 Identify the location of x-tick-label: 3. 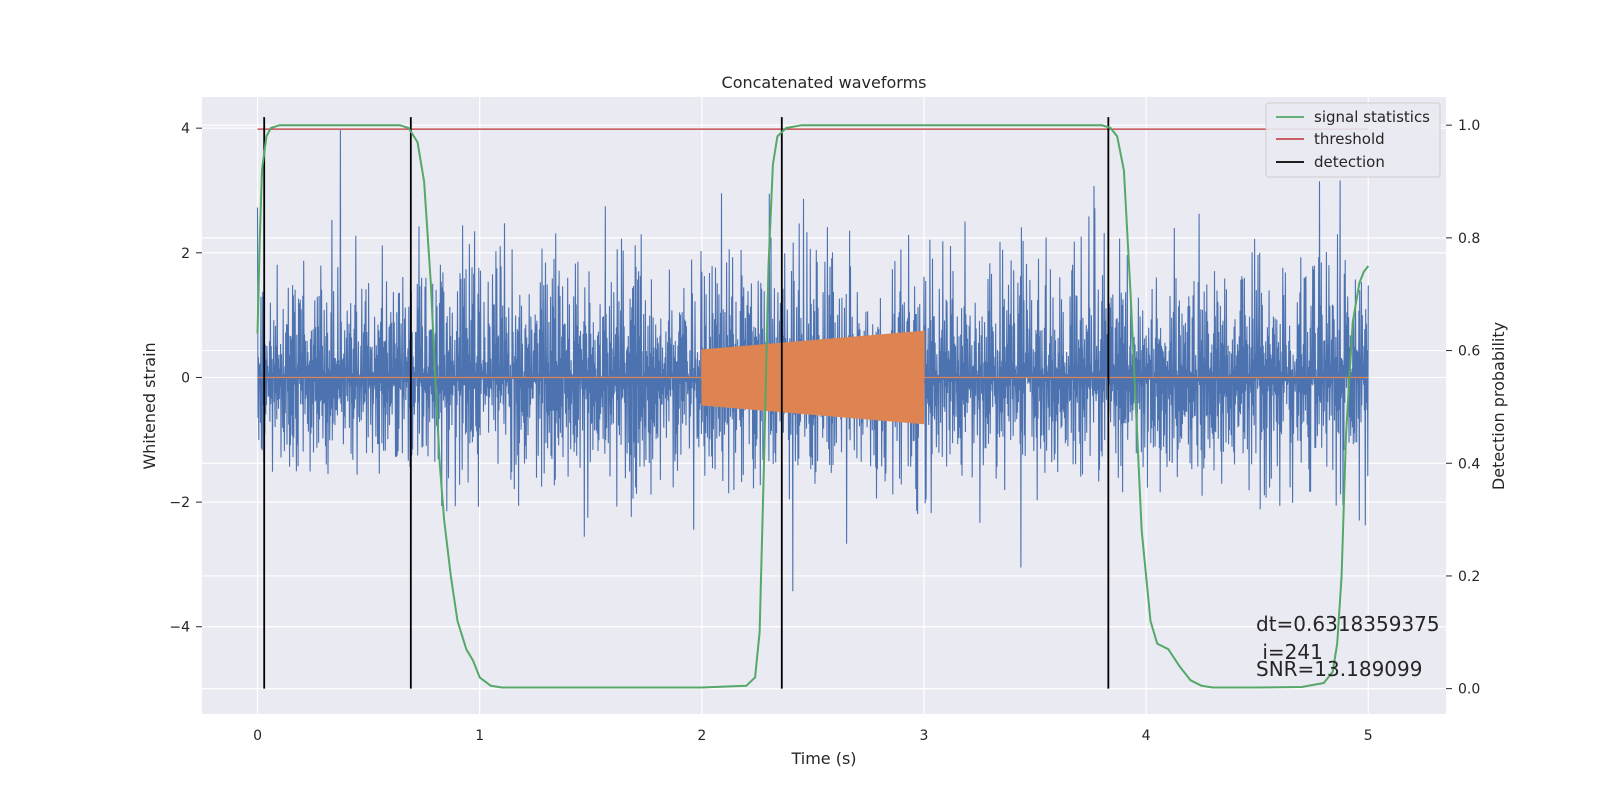
(924, 736).